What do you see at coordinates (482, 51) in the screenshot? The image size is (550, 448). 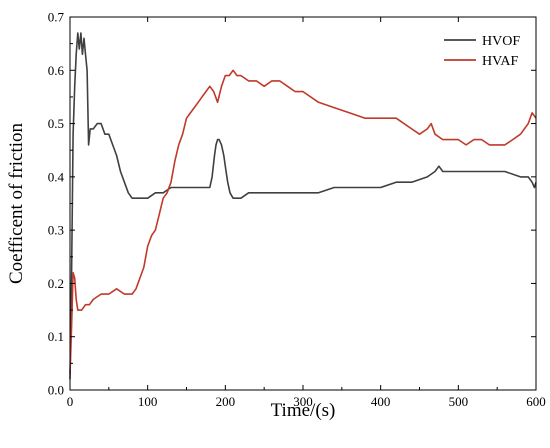 I see `legend: HVOF HVAF` at bounding box center [482, 51].